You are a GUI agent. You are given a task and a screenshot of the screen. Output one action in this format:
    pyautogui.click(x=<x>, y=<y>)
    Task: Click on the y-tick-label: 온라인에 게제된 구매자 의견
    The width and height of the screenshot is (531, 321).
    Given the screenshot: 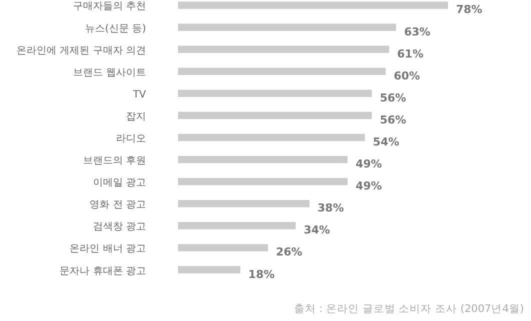 What is the action you would take?
    pyautogui.click(x=81, y=50)
    